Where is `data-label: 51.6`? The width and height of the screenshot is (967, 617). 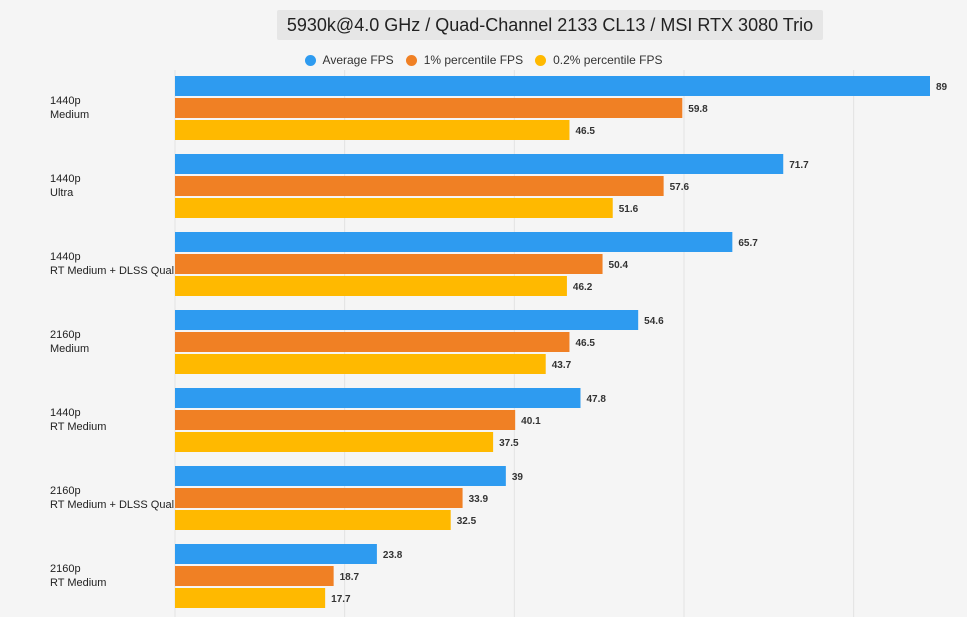 data-label: 51.6 is located at coordinates (629, 209).